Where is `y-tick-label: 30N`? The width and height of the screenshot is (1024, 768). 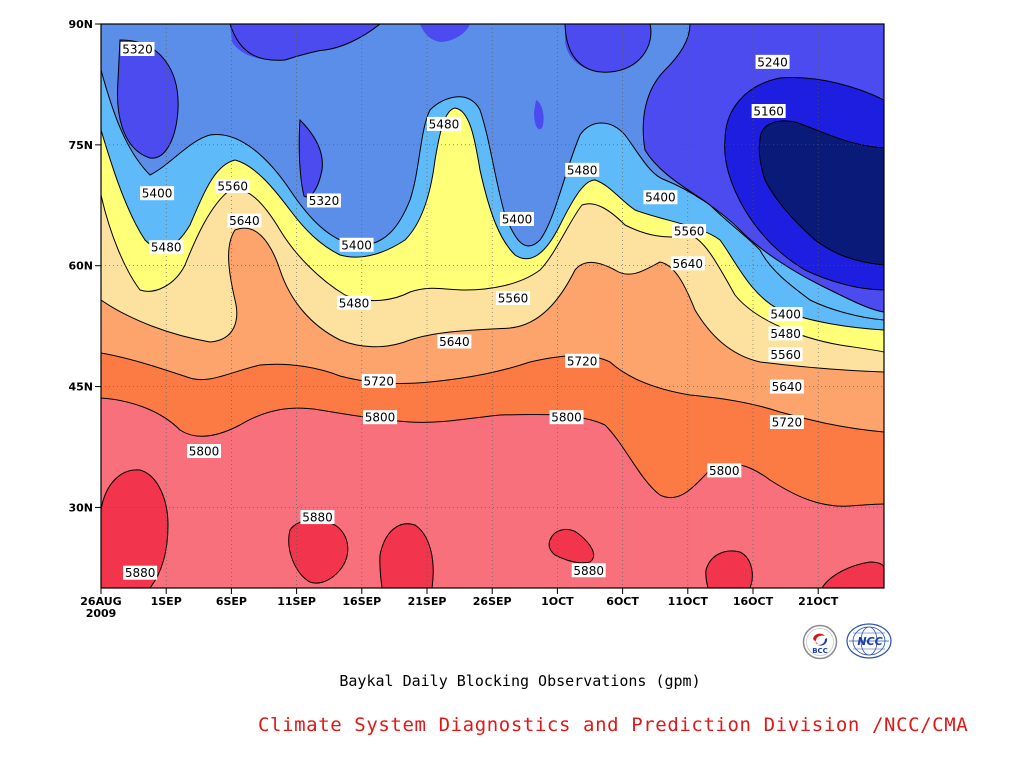 y-tick-label: 30N is located at coordinates (80, 507).